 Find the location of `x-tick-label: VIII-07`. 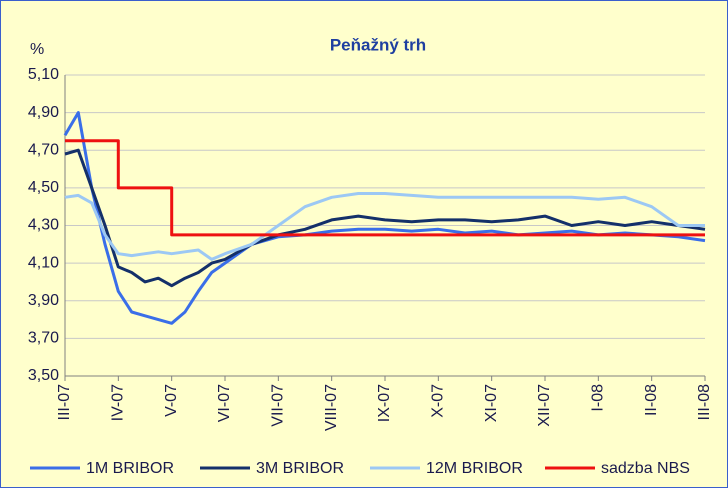

x-tick-label: VIII-07 is located at coordinates (331, 407).